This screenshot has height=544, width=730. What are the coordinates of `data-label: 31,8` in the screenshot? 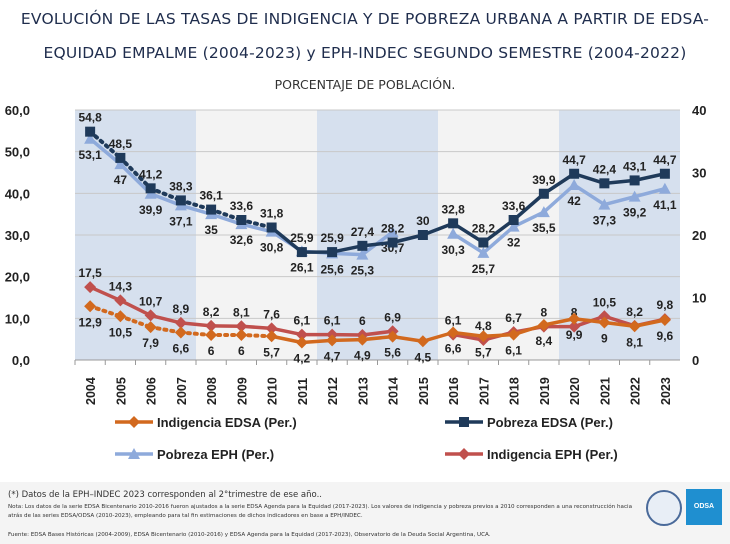 It's located at (272, 214).